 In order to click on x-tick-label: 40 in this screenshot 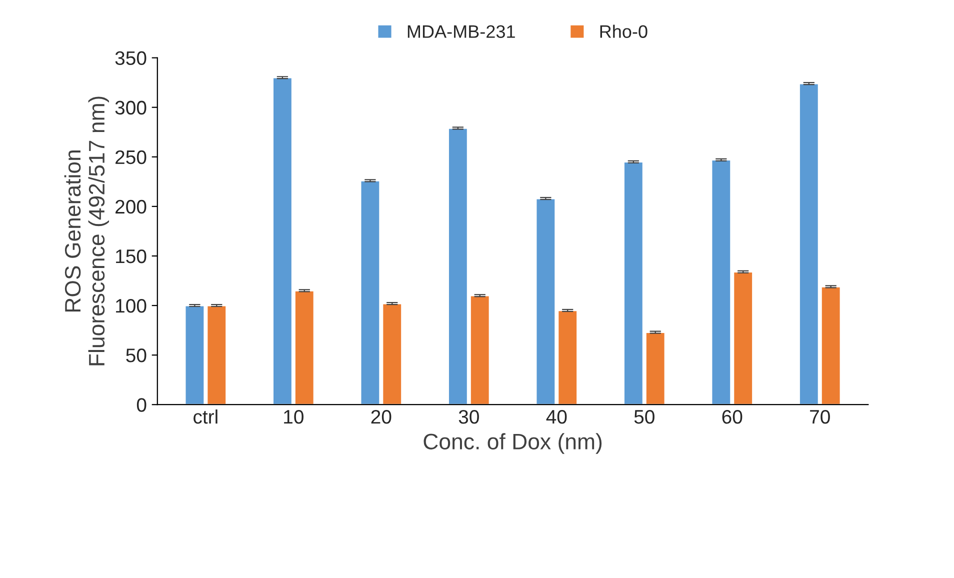, I will do `click(556, 417)`.